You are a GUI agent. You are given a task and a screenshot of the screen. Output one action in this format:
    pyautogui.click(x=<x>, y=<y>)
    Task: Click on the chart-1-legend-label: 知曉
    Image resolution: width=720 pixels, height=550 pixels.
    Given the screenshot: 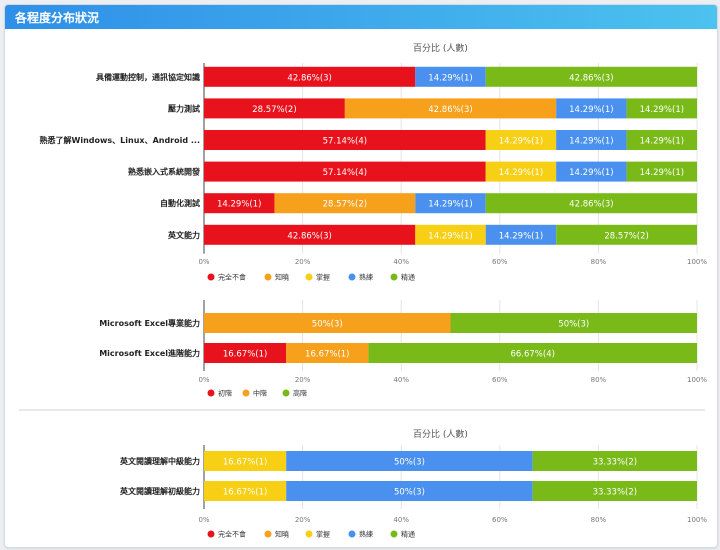 What is the action you would take?
    pyautogui.click(x=282, y=277)
    